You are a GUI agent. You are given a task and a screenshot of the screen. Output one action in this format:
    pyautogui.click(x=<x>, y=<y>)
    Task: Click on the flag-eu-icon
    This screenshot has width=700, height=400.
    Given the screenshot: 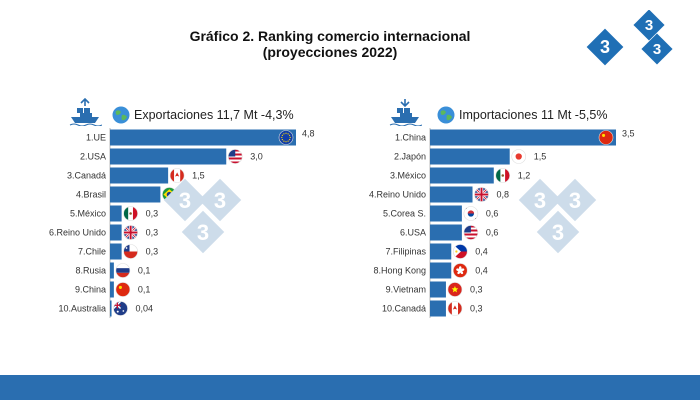 What is the action you would take?
    pyautogui.click(x=286, y=137)
    